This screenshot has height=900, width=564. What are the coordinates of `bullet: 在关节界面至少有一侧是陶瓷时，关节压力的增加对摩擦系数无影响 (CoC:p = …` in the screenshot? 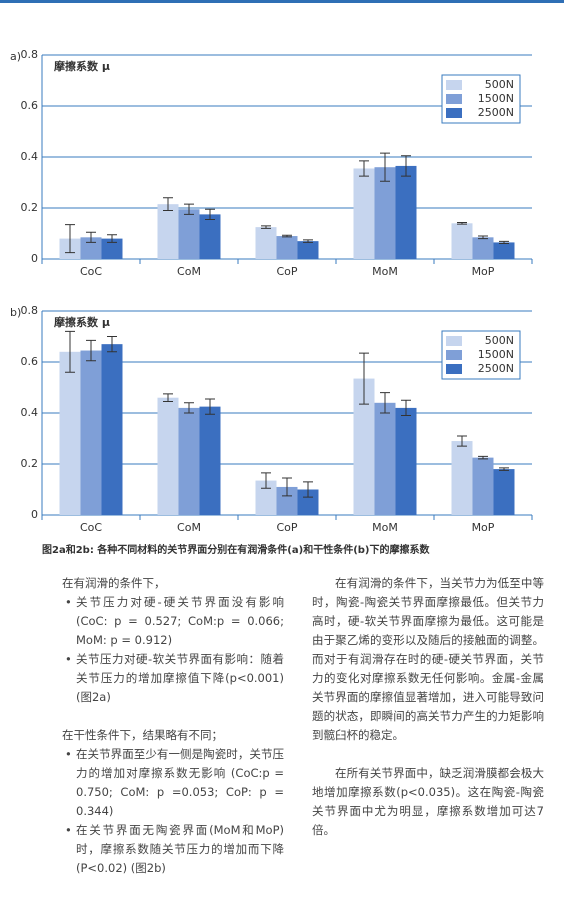 It's located at (174, 783).